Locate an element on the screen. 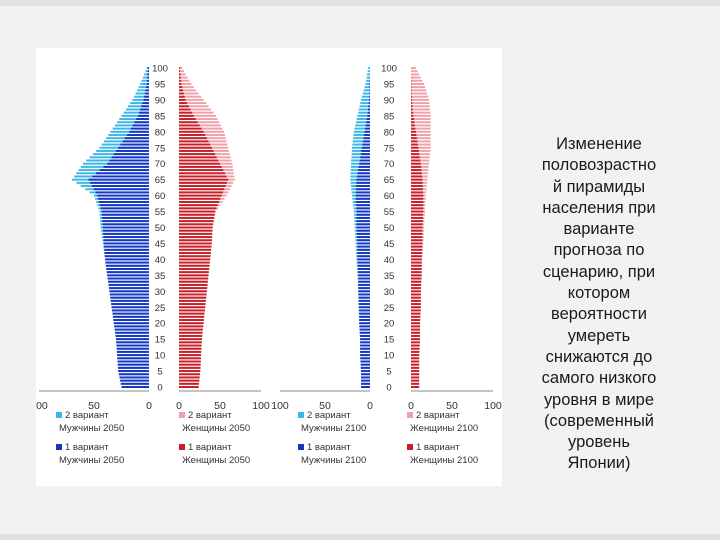  caption-line: прогноза по is located at coordinates (599, 250).